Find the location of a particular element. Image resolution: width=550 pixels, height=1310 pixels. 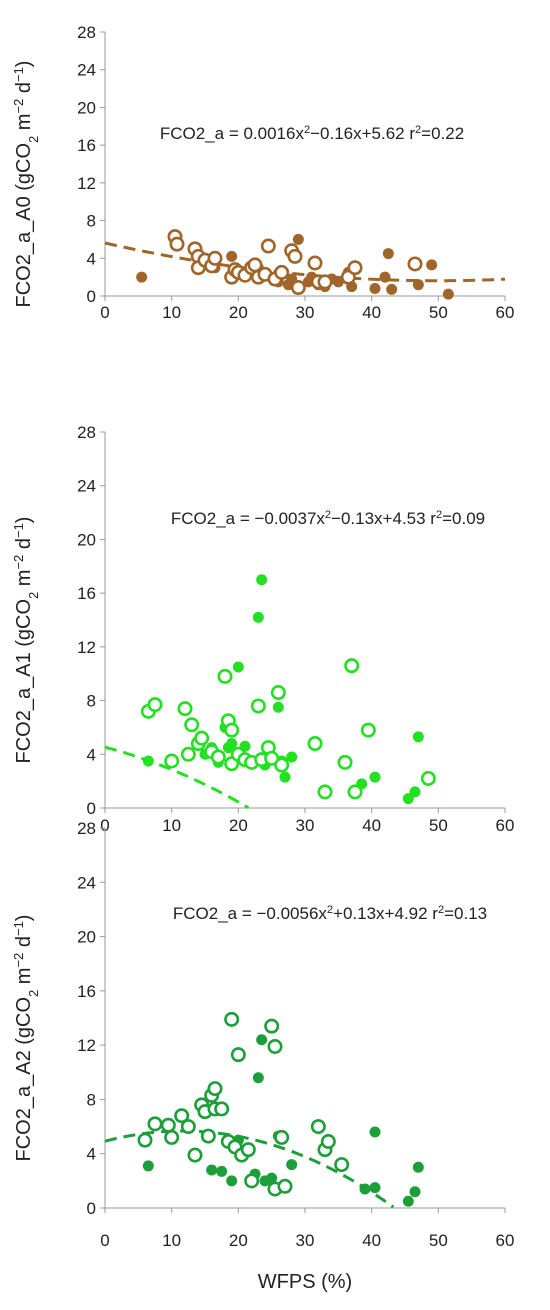

y-axis-label-text: FCO2_a_A0 (gCO is located at coordinates (24, 225).